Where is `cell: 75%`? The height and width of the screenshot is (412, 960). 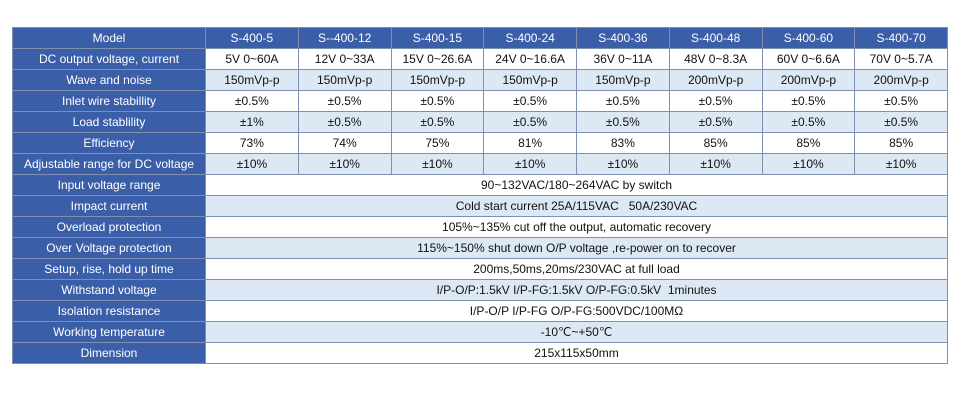
cell: 75% is located at coordinates (437, 143).